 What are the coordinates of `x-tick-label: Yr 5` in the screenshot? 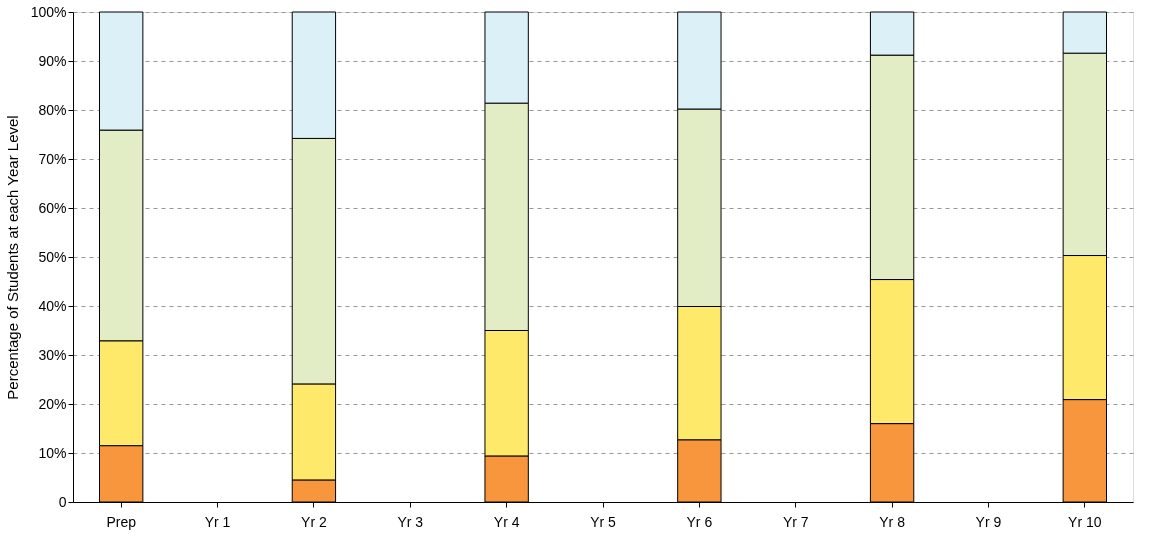 It's located at (603, 521).